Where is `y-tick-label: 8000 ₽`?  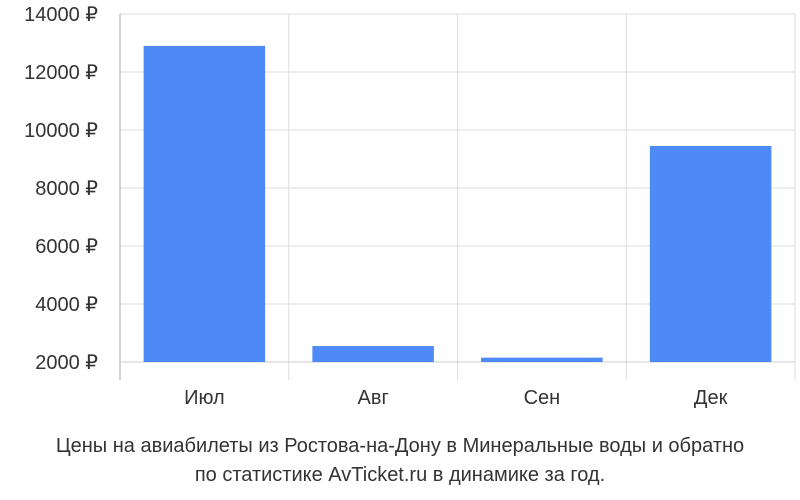 y-tick-label: 8000 ₽ is located at coordinates (66, 189).